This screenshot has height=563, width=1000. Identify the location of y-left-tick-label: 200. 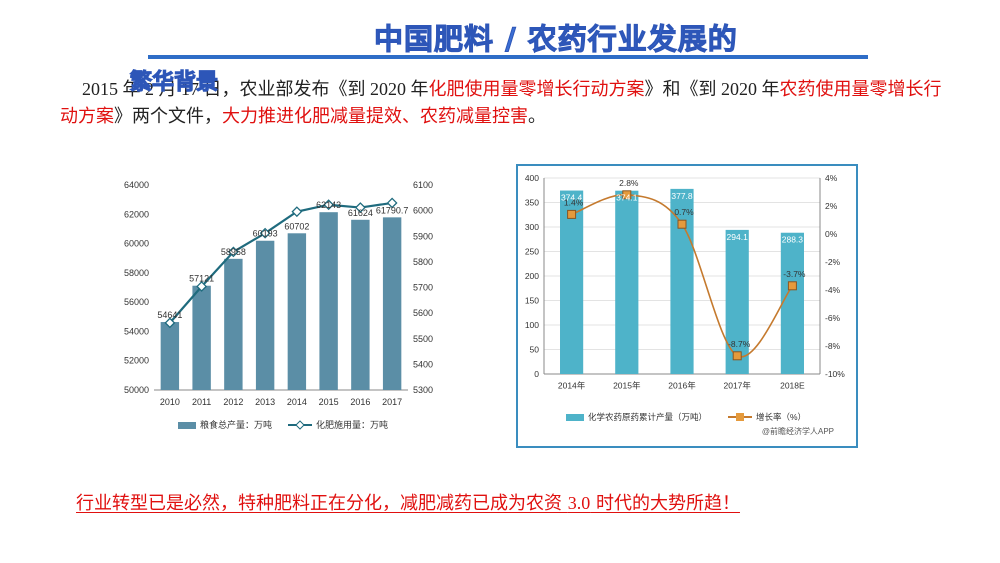
(532, 276).